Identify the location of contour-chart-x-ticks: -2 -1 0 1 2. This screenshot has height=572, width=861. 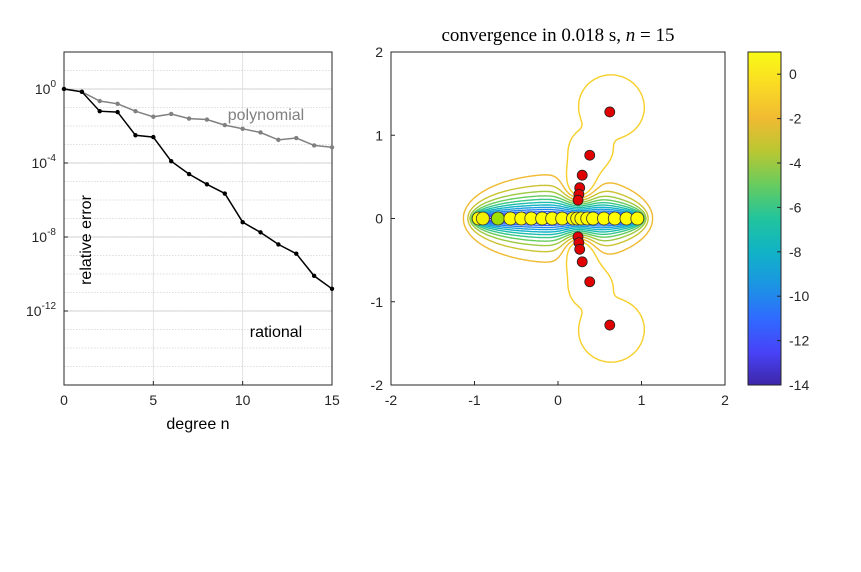
(557, 394).